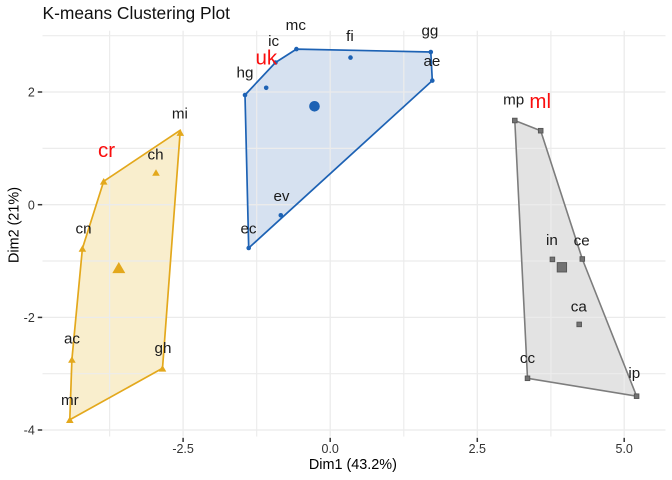  What do you see at coordinates (266, 57) in the screenshot?
I see `svg-text: uk` at bounding box center [266, 57].